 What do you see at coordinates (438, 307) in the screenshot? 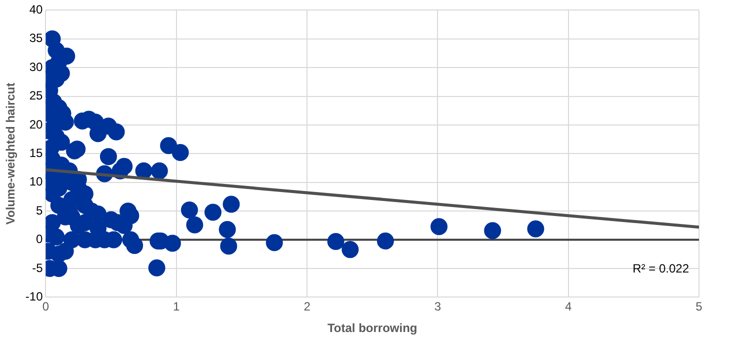
I see `x-tick-label: 3` at bounding box center [438, 307].